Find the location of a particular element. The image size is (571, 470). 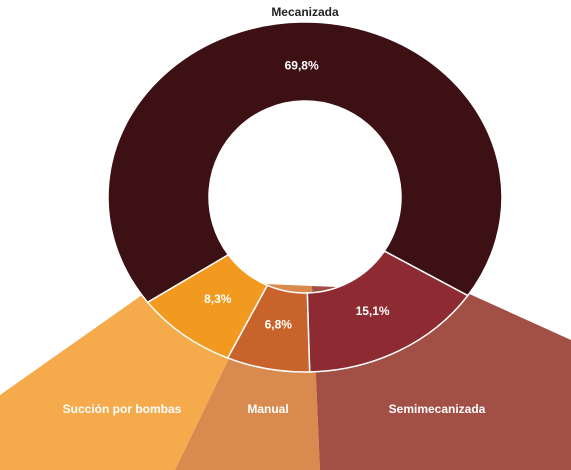

category-label: Mecanizada is located at coordinates (305, 12).